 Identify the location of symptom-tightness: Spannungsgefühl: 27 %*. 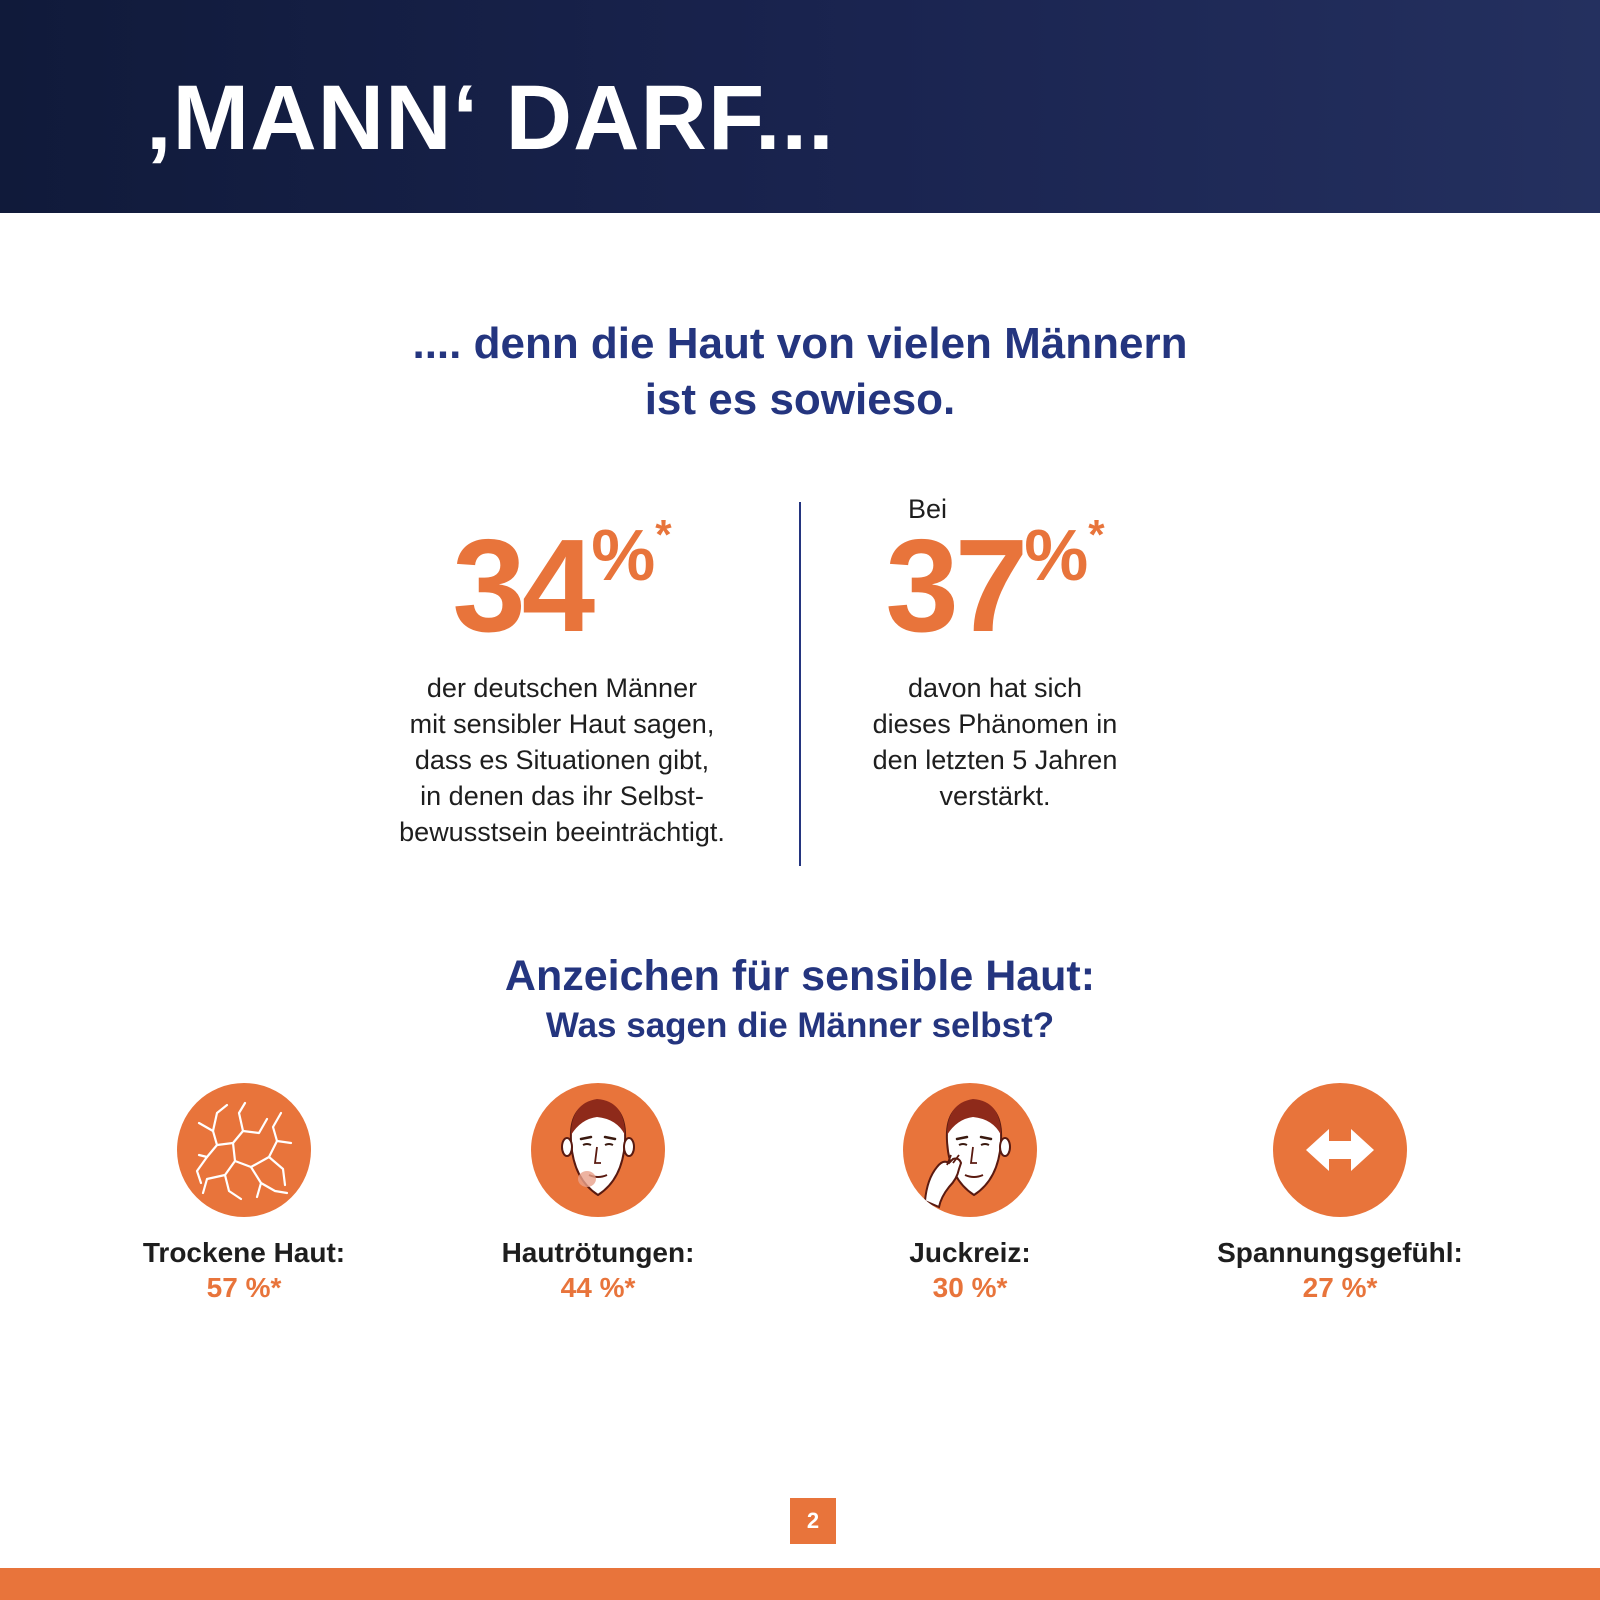
(1340, 1194).